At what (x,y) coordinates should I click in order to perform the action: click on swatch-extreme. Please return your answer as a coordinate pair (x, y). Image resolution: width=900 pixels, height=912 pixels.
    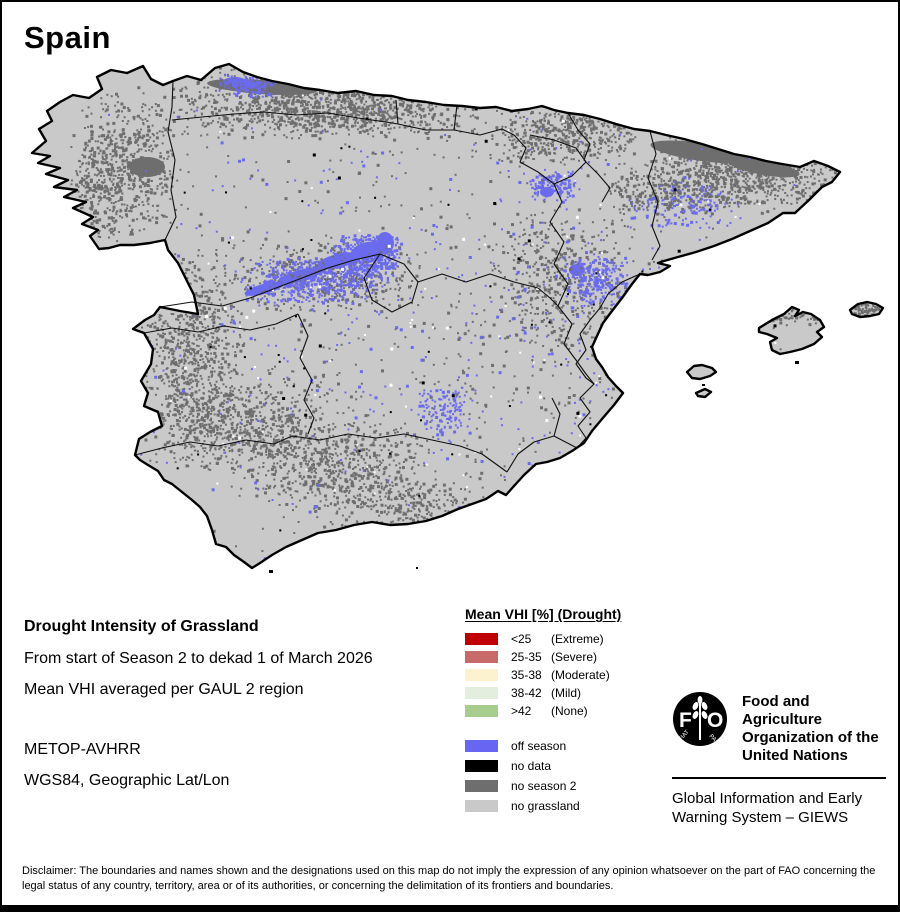
    Looking at the image, I should click on (481, 639).